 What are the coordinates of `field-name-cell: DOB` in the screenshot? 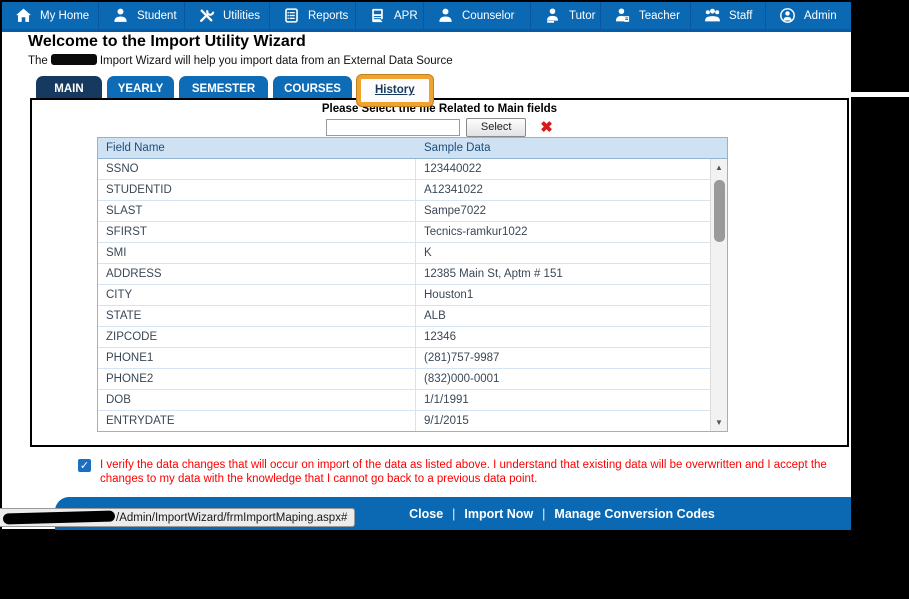 It's located at (257, 400).